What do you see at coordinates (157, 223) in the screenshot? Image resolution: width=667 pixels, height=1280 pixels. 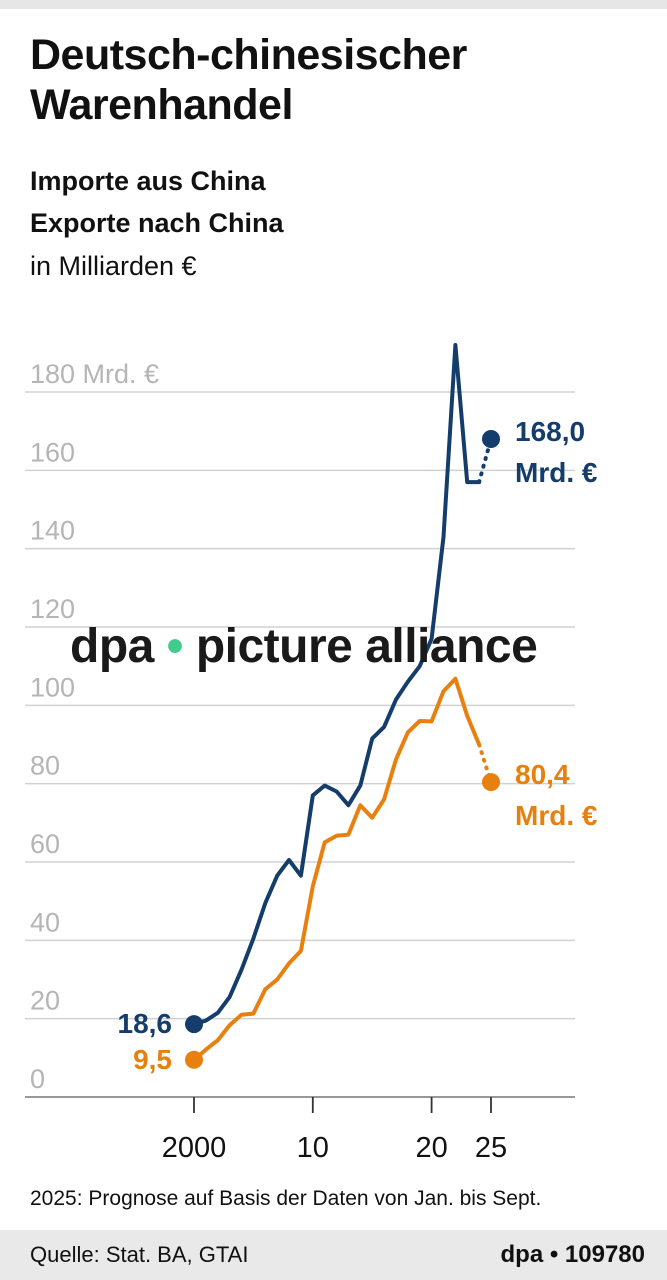 I see `legend-exports: Exporte nach China` at bounding box center [157, 223].